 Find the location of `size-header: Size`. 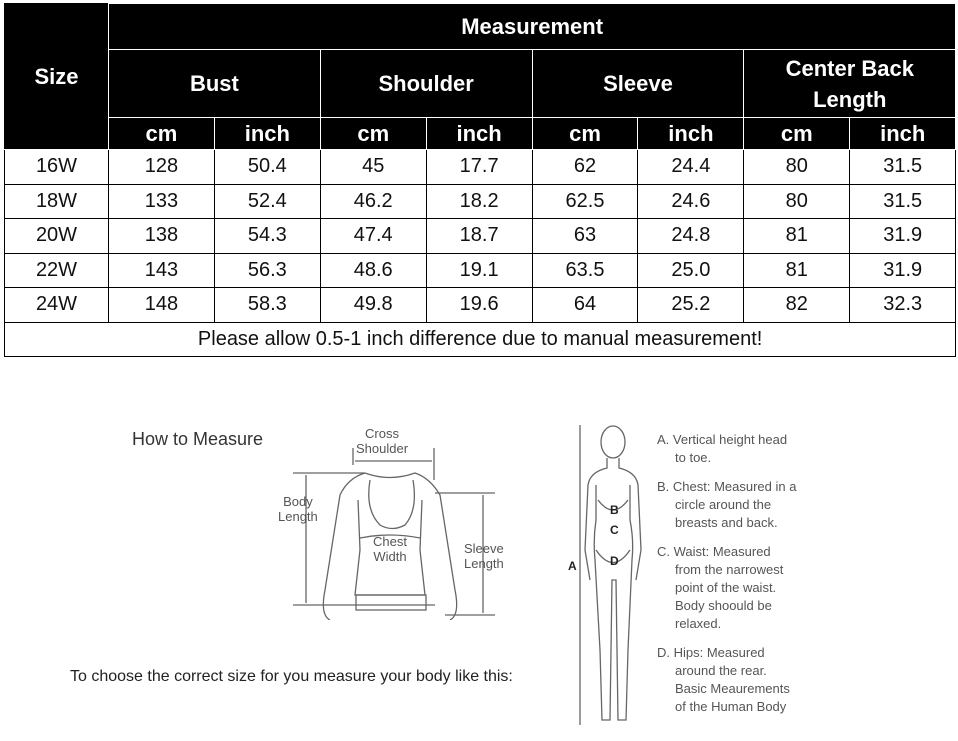

size-header: Size is located at coordinates (56, 76).